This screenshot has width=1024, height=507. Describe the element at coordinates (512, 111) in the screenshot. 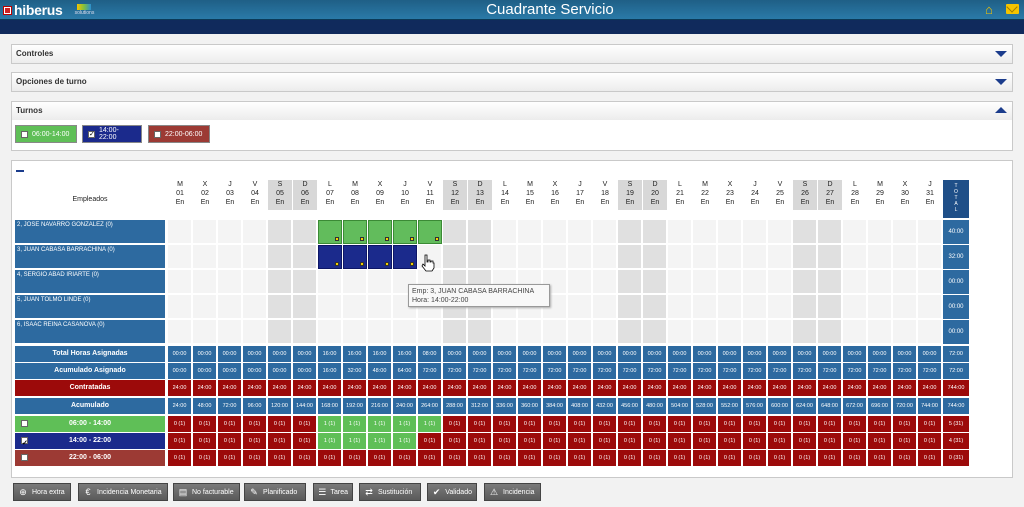

I see `panel-turnos-header: Turnos` at that location.